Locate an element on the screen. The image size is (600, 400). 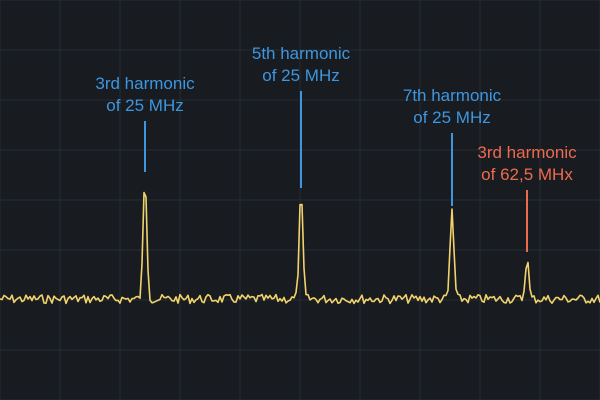
annotation-5th-harmonic-25mhz: 5th harmonic of 25 MHz is located at coordinates (301, 116).